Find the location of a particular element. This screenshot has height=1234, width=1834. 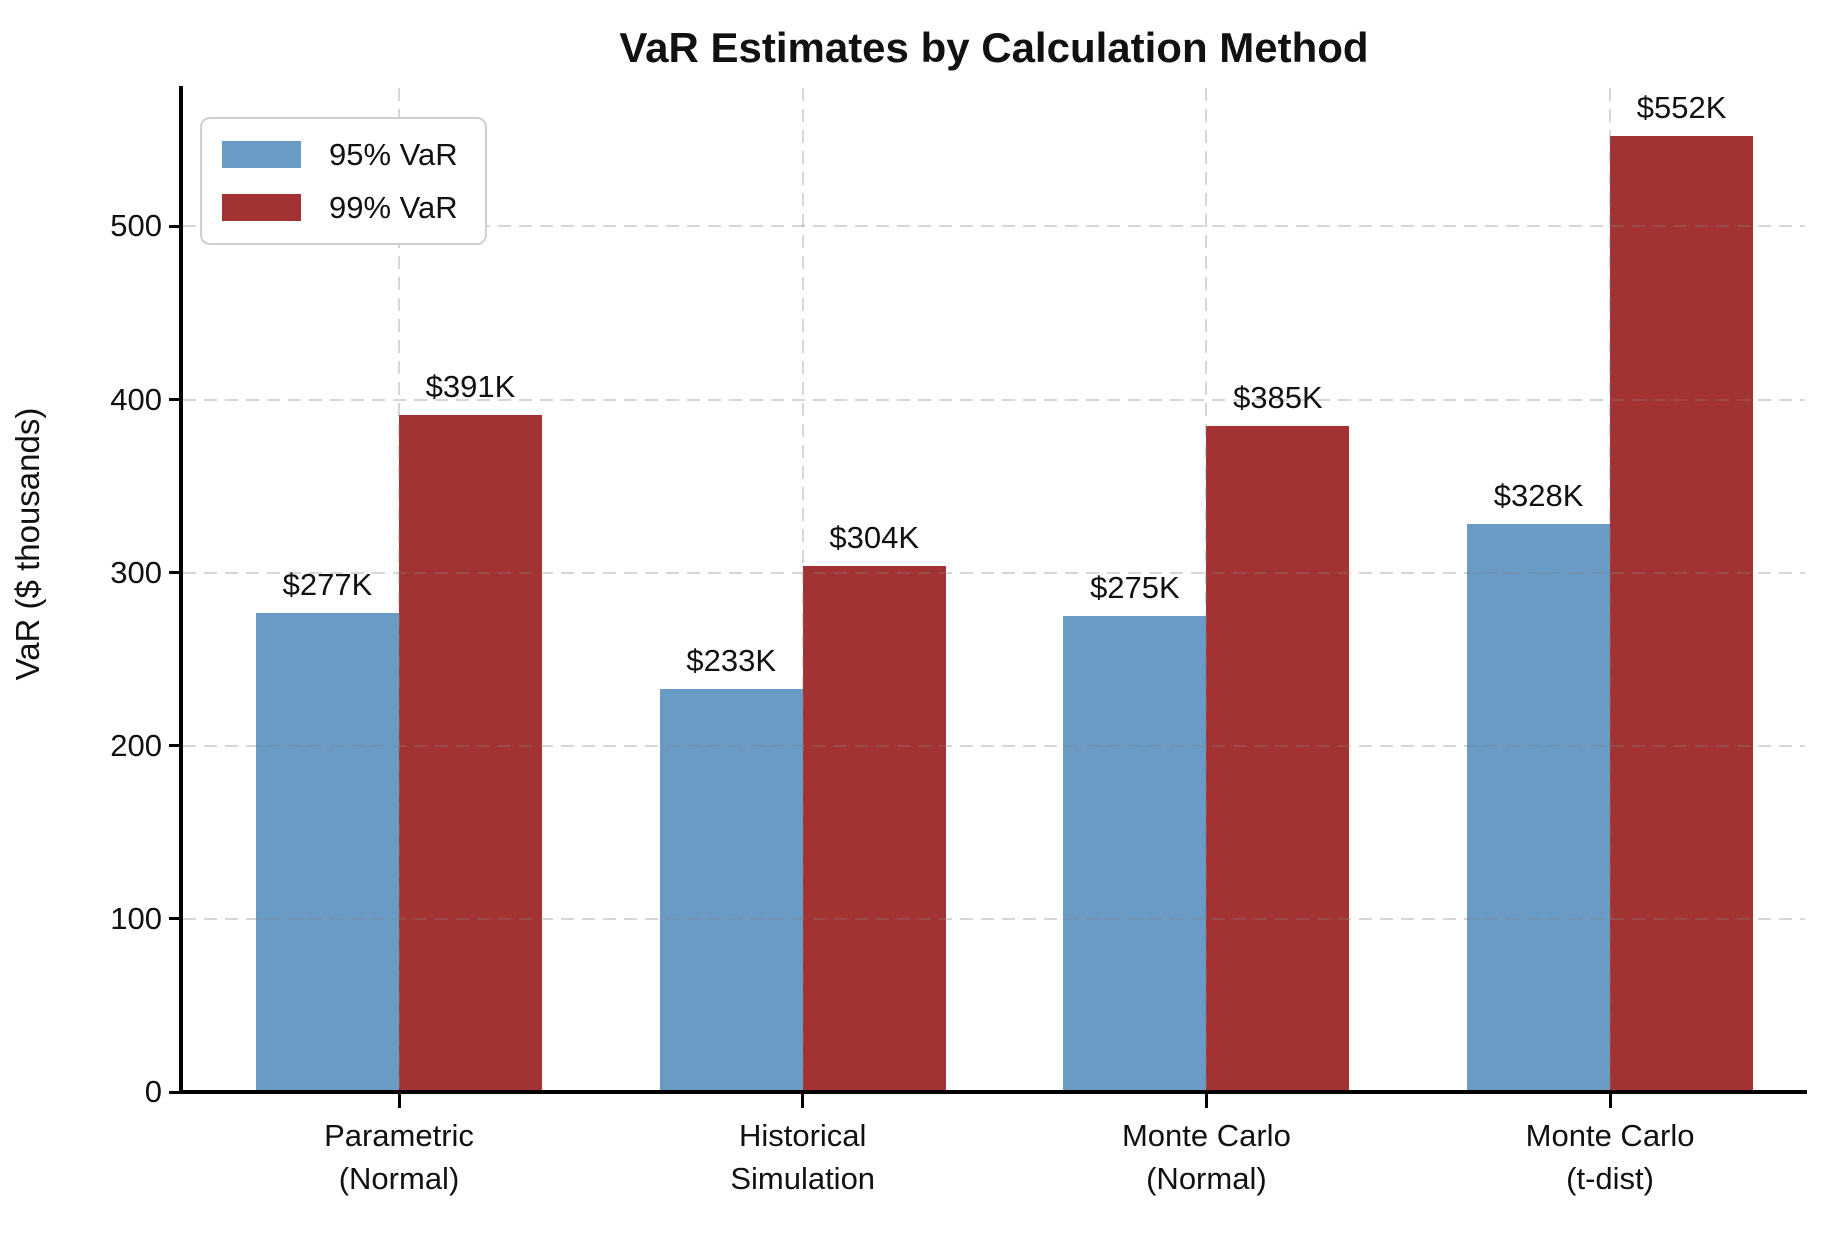

y-tick-label: 400 is located at coordinates (136, 399).